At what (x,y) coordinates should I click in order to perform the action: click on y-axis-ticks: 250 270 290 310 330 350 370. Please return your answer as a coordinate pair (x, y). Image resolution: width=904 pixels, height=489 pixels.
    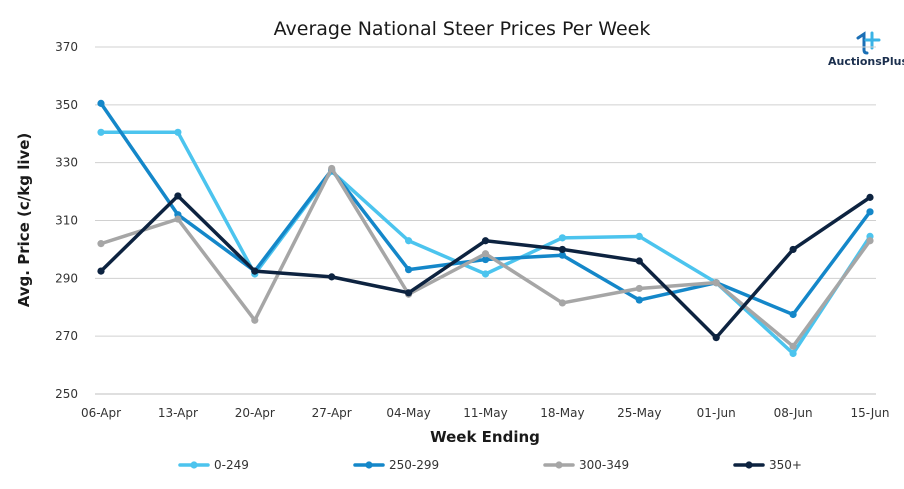
    Looking at the image, I should click on (66, 220).